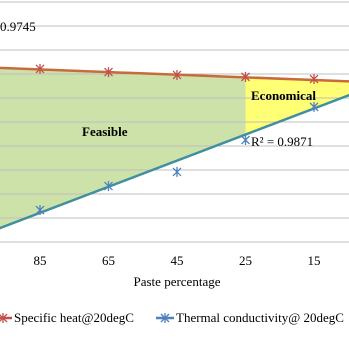  I want to click on legend-item: Thermal conductivity@ 20degC, so click(250, 317).